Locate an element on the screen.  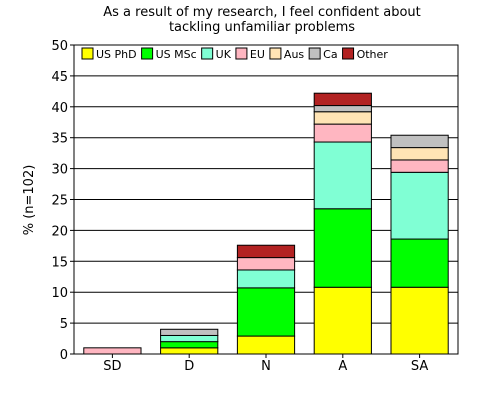
legend-swatch-us-phd is located at coordinates (87, 53).